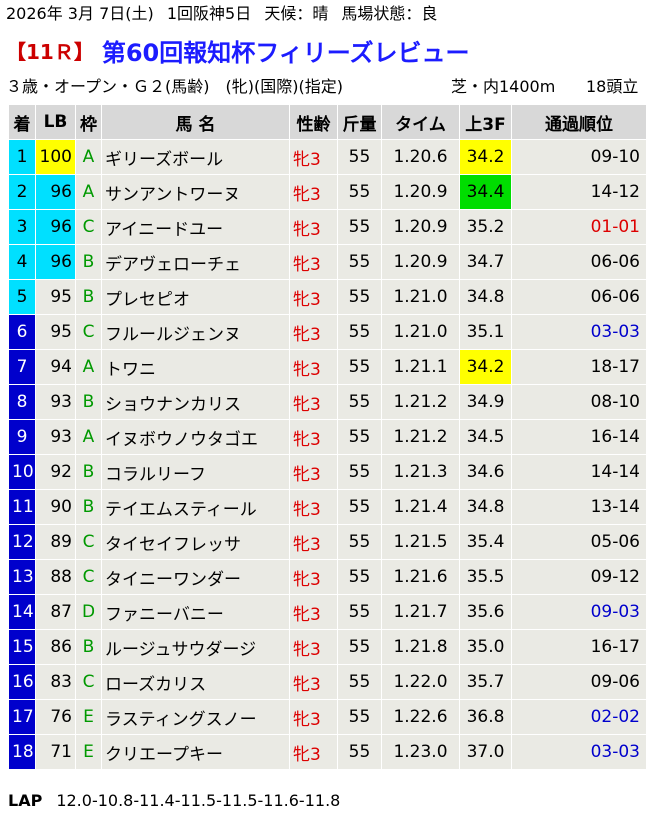  I want to click on finish-time: 1.21.2, so click(420, 402).